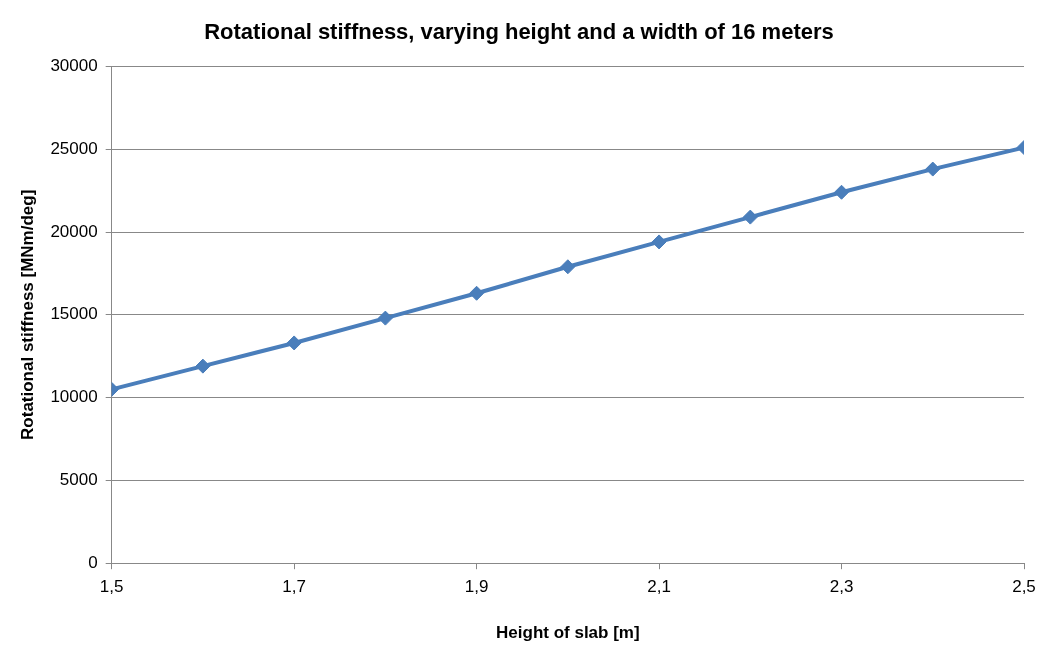  Describe the element at coordinates (74, 231) in the screenshot. I see `y-tick-label: 20000` at that location.